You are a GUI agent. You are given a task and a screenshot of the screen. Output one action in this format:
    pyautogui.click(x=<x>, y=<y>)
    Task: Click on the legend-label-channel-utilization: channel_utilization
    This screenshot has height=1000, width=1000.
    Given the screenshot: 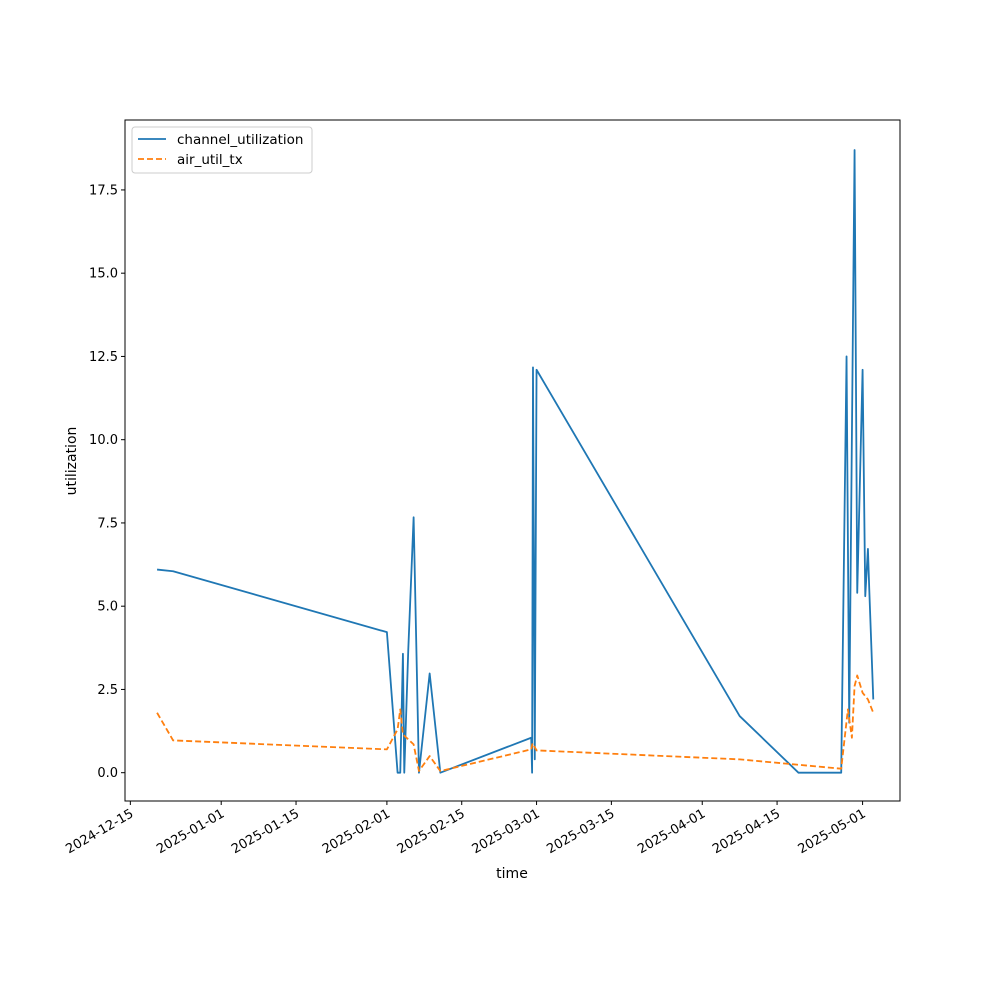 What is the action you would take?
    pyautogui.click(x=240, y=140)
    